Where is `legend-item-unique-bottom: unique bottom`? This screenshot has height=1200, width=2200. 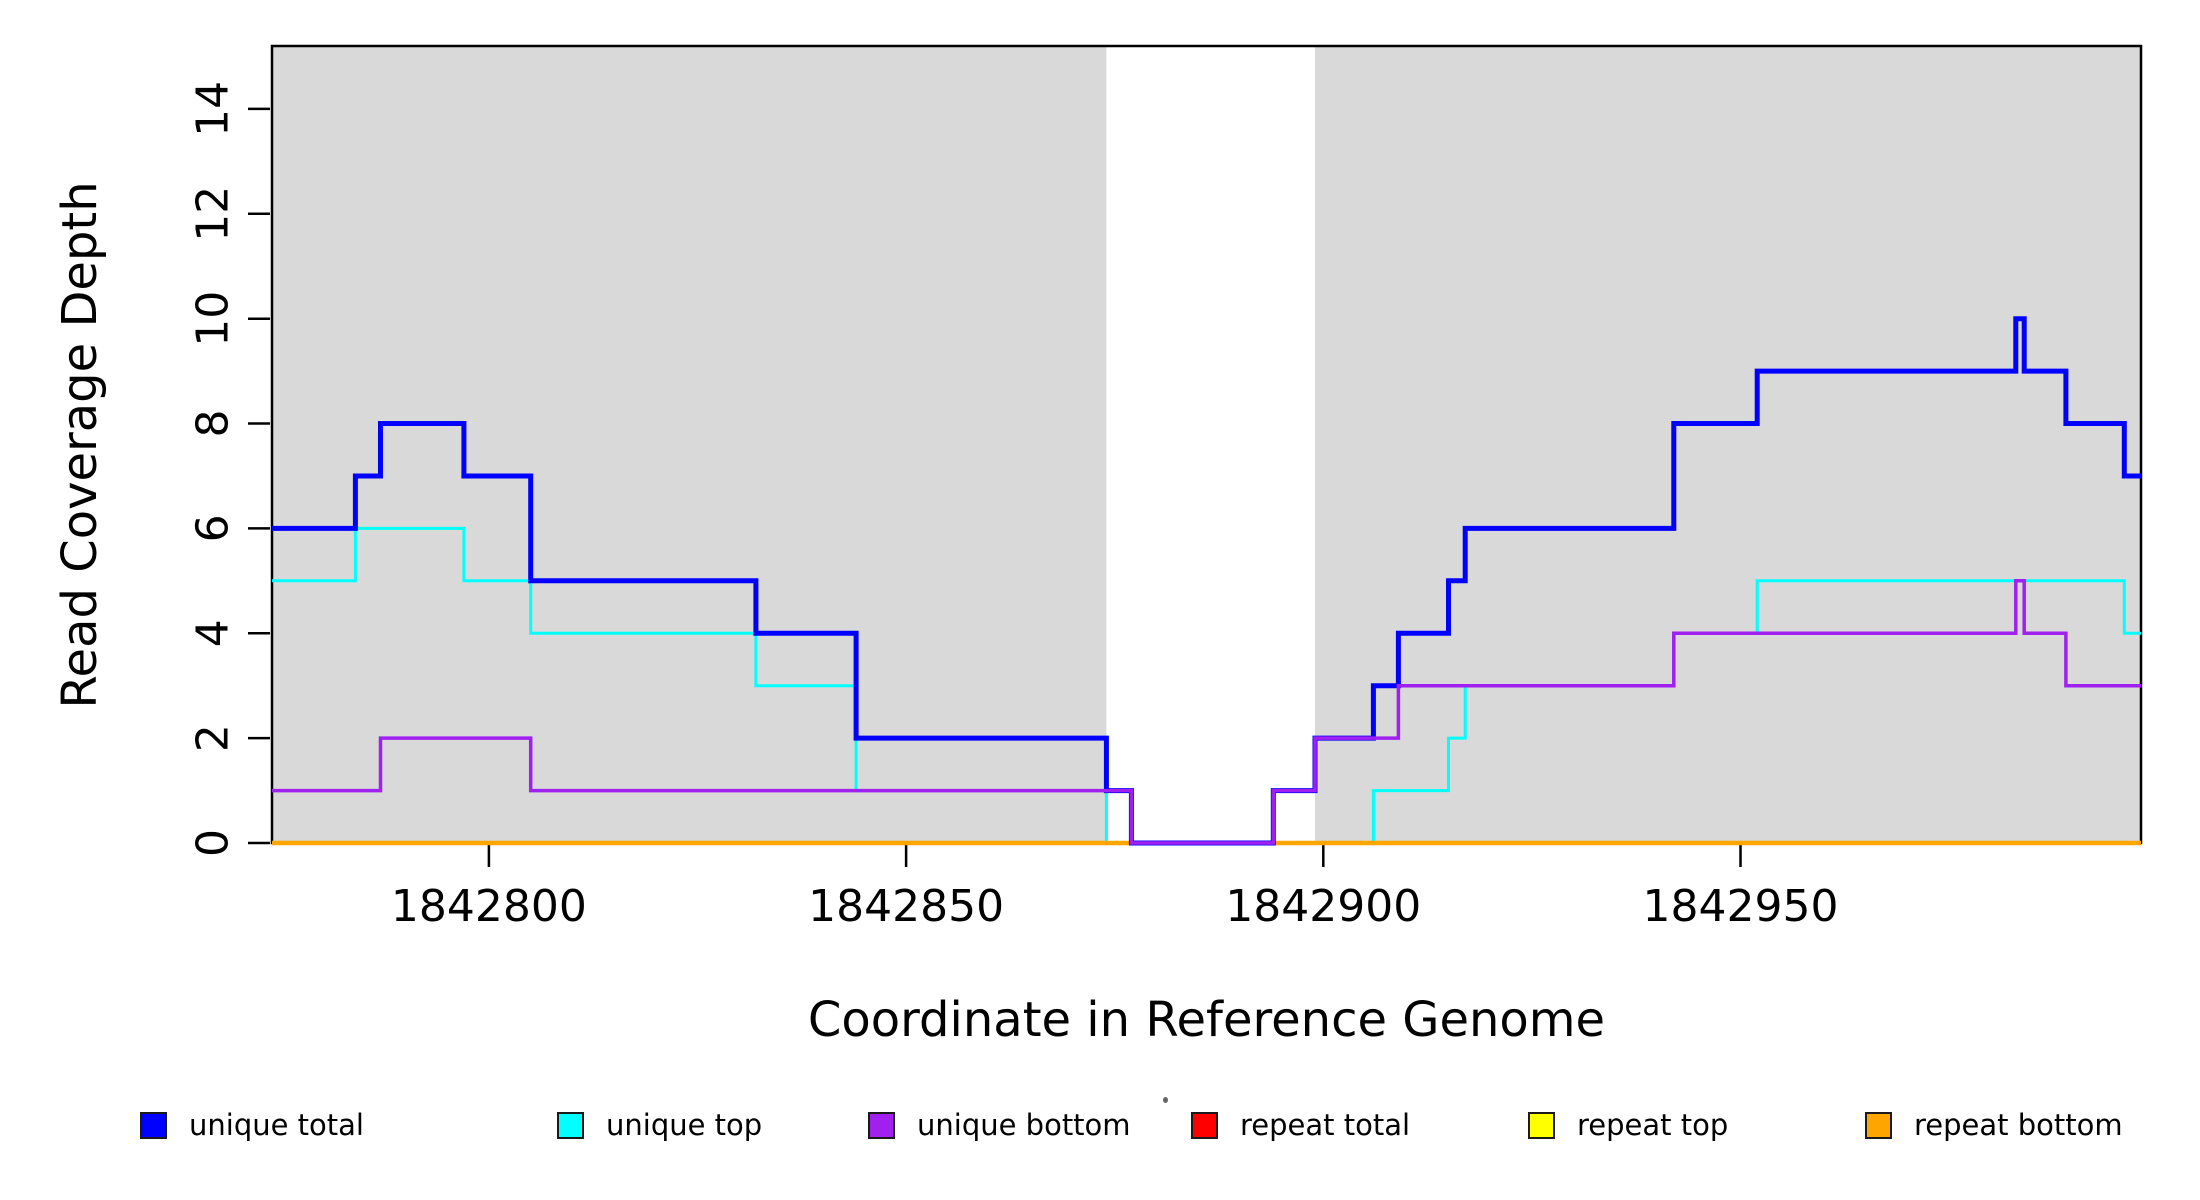
legend-item-unique-bottom: unique bottom is located at coordinates (999, 1125).